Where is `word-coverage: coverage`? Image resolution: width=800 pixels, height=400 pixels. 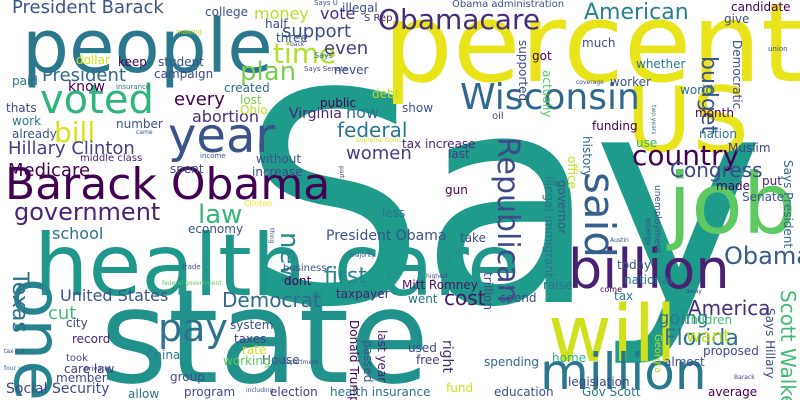 word-coverage: coverage is located at coordinates (590, 82).